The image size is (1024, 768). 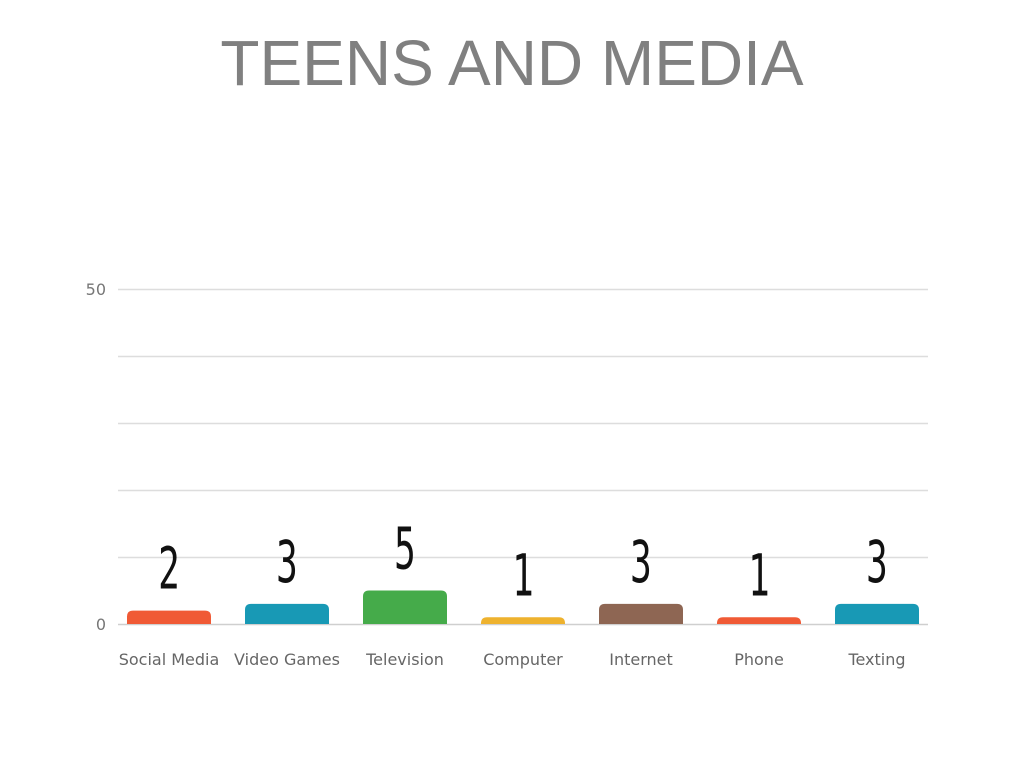 What do you see at coordinates (405, 549) in the screenshot?
I see `data-label: 5` at bounding box center [405, 549].